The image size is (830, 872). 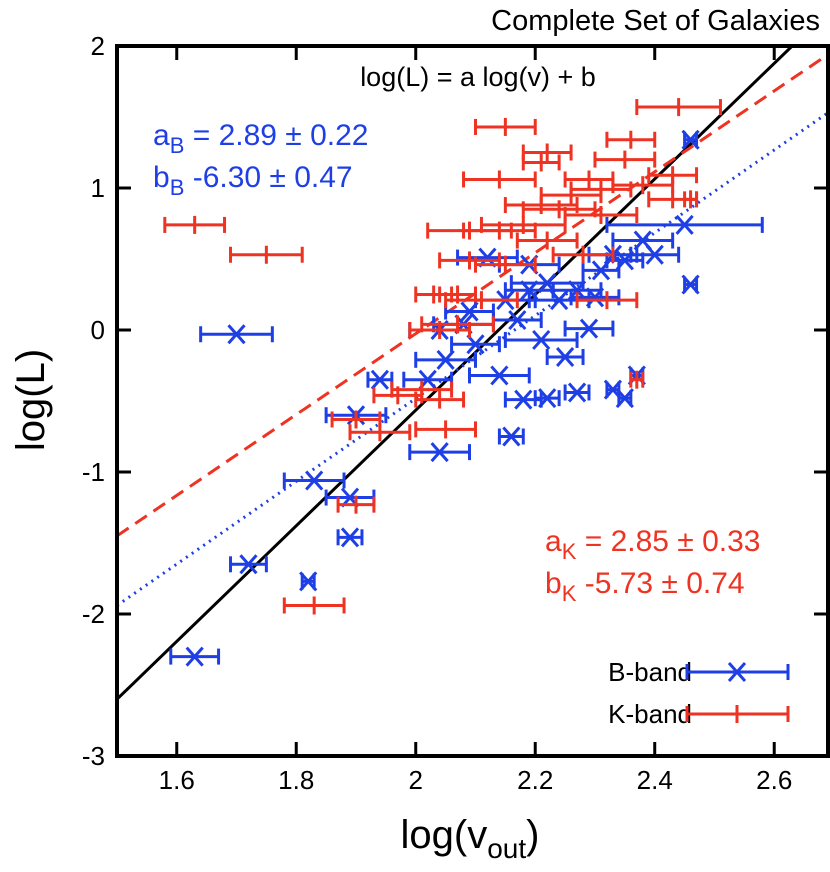 What do you see at coordinates (268, 177) in the screenshot?
I see `annotation-rest: -6.30 ± 0.47` at bounding box center [268, 177].